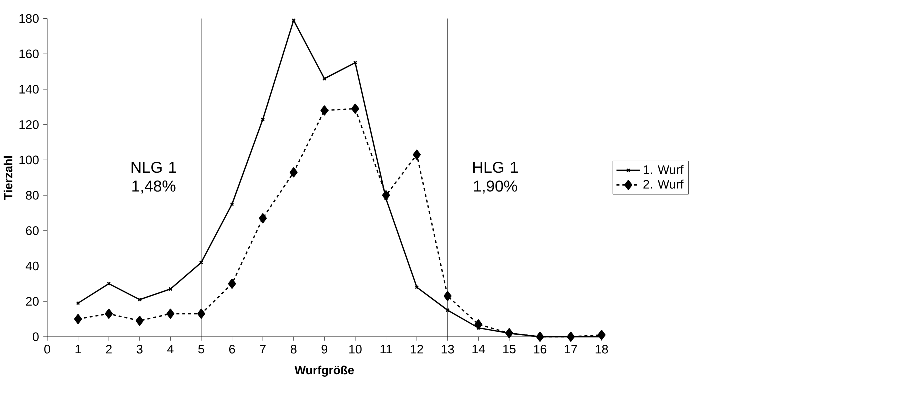 This screenshot has height=418, width=921. Describe the element at coordinates (356, 349) in the screenshot. I see `x-tick-label: 10` at that location.